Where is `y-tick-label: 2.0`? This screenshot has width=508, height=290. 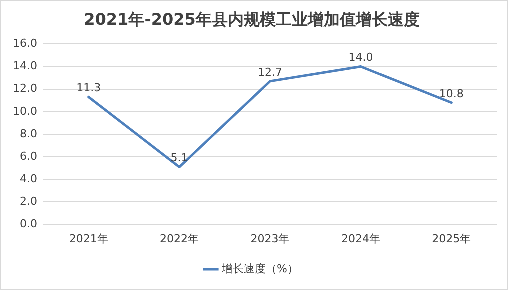
y-tick-label: 2.0 is located at coordinates (29, 201).